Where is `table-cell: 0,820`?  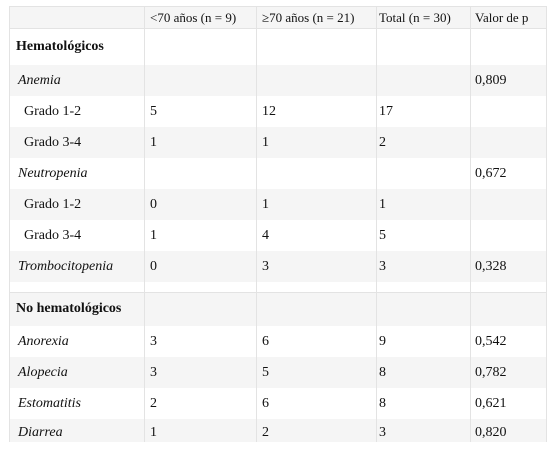
table-cell: 0,820 is located at coordinates (491, 432).